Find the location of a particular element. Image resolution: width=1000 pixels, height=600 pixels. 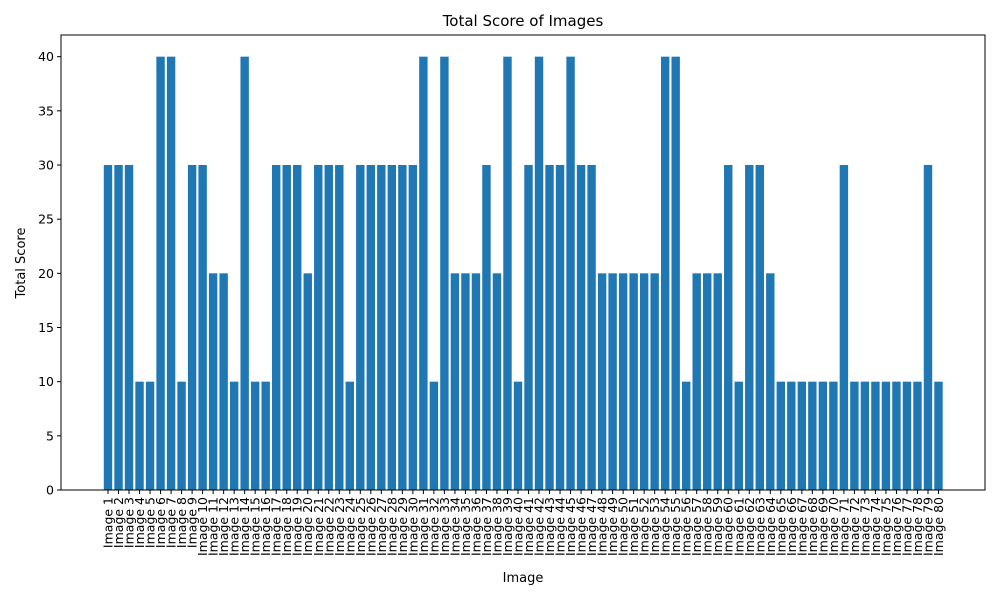

x-tick-label: Image 36 is located at coordinates (475, 526).